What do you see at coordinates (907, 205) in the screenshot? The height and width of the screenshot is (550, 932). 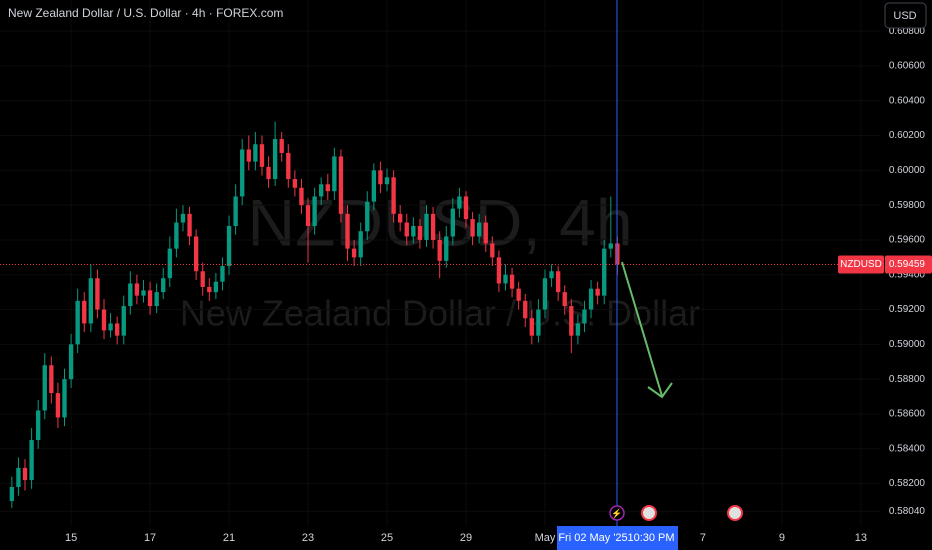 I see `y-tick-label: 0.59800` at bounding box center [907, 205].